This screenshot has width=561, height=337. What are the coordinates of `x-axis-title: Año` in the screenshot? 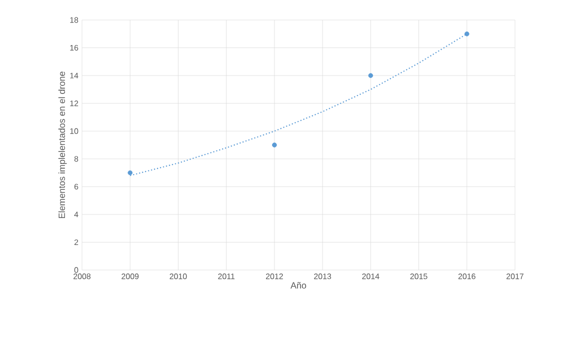 It's located at (298, 285).